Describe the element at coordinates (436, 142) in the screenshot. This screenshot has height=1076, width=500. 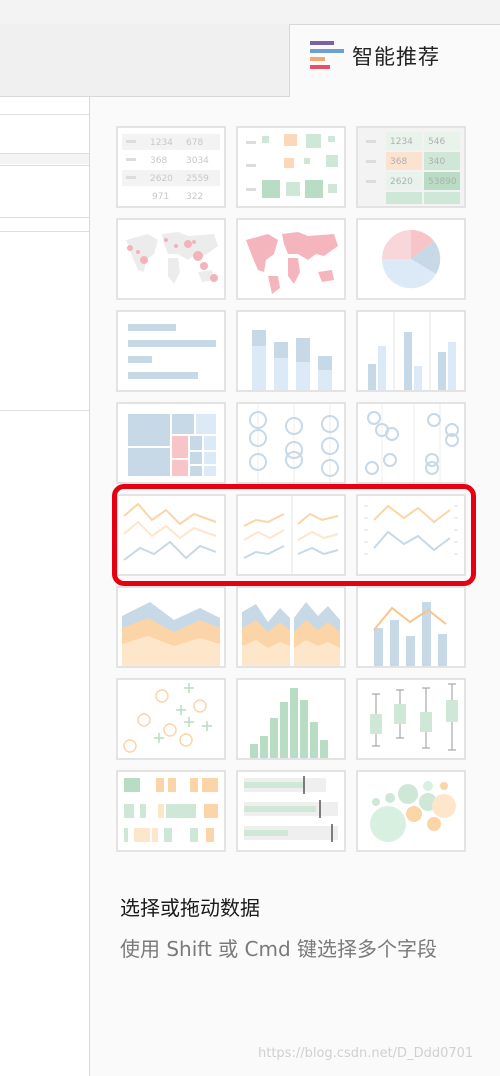
I see `table-cell: 546` at that location.